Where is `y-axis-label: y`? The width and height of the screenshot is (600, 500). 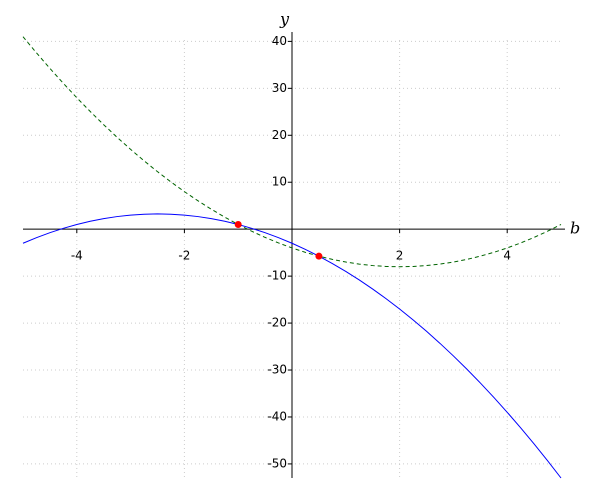 y-axis-label: y is located at coordinates (284, 19).